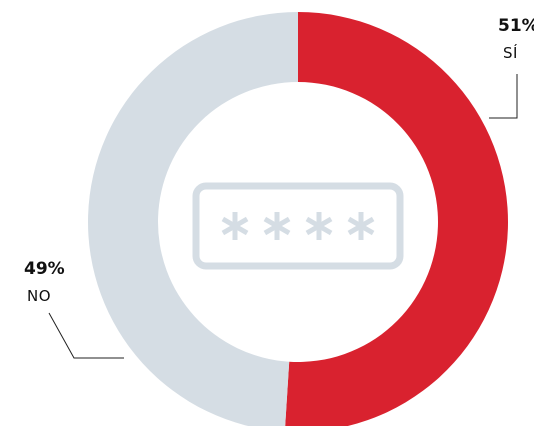 This screenshot has height=426, width=534. Describe the element at coordinates (44, 269) in the screenshot. I see `slice-no-percent: 49%` at that location.